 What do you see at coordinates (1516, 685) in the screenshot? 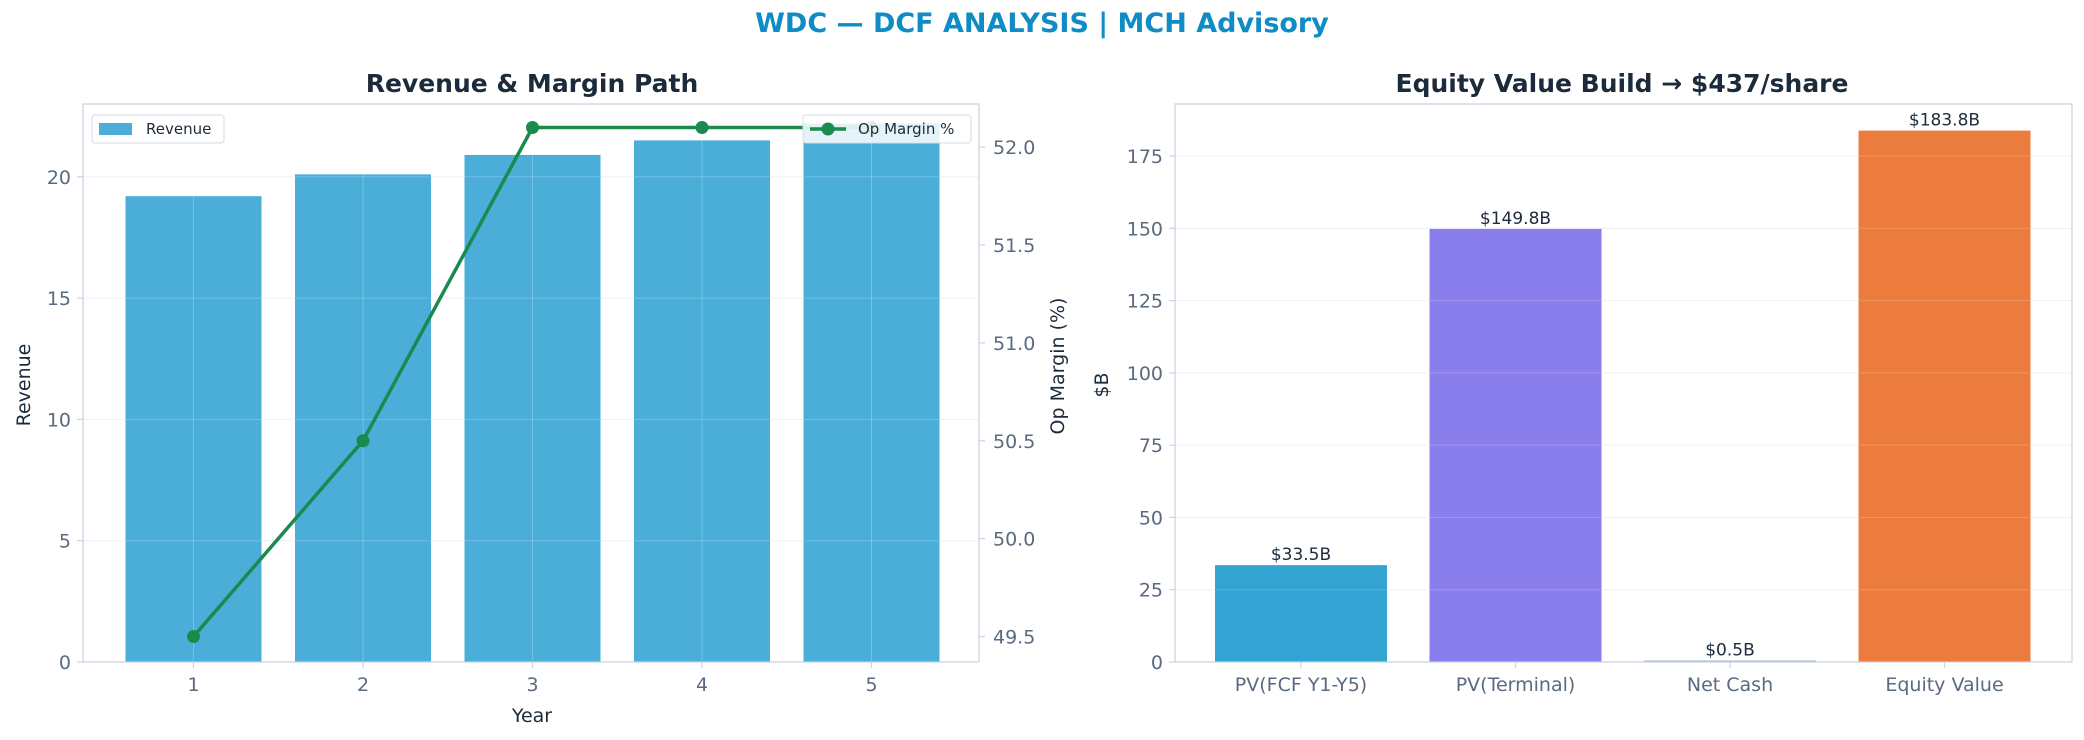
I see `x-tick-label: PV(Terminal)` at bounding box center [1516, 685].